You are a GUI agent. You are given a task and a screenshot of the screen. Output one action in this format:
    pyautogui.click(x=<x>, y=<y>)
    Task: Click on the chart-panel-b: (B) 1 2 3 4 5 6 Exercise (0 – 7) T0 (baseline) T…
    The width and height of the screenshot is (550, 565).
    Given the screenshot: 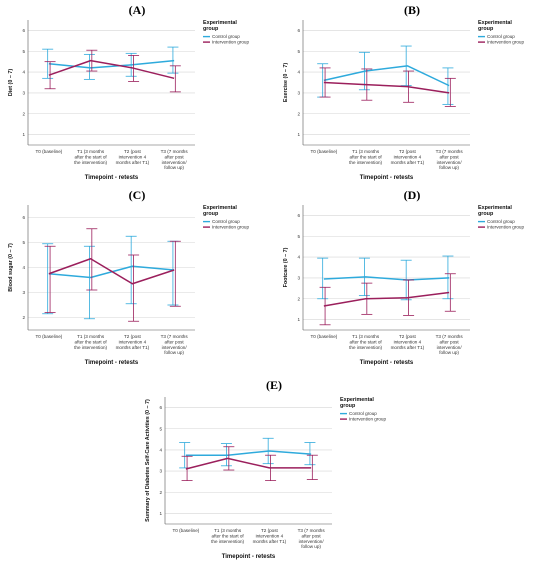 What is the action you would take?
    pyautogui.click(x=403, y=92)
    